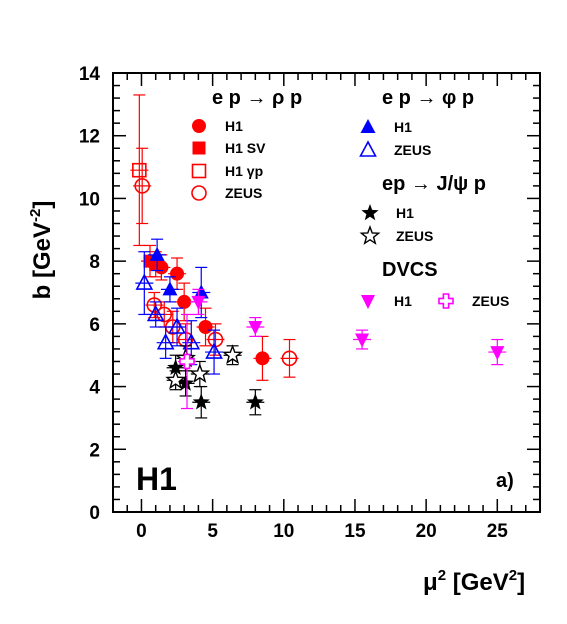  I want to click on x-tick-label: 0, so click(141, 531).